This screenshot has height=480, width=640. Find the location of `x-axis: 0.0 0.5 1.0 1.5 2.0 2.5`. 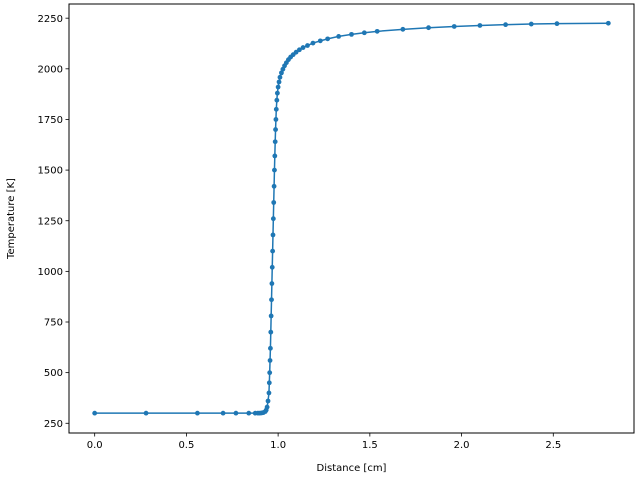

x-axis: 0.0 0.5 1.0 1.5 2.0 2.5 is located at coordinates (324, 442).